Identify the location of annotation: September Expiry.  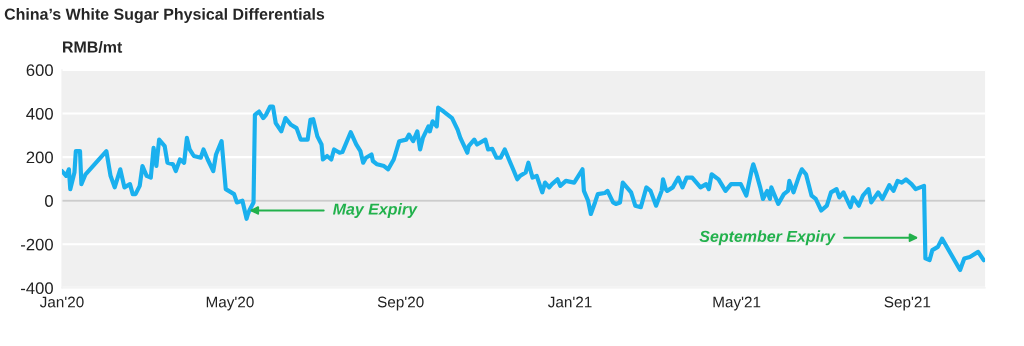
(767, 238).